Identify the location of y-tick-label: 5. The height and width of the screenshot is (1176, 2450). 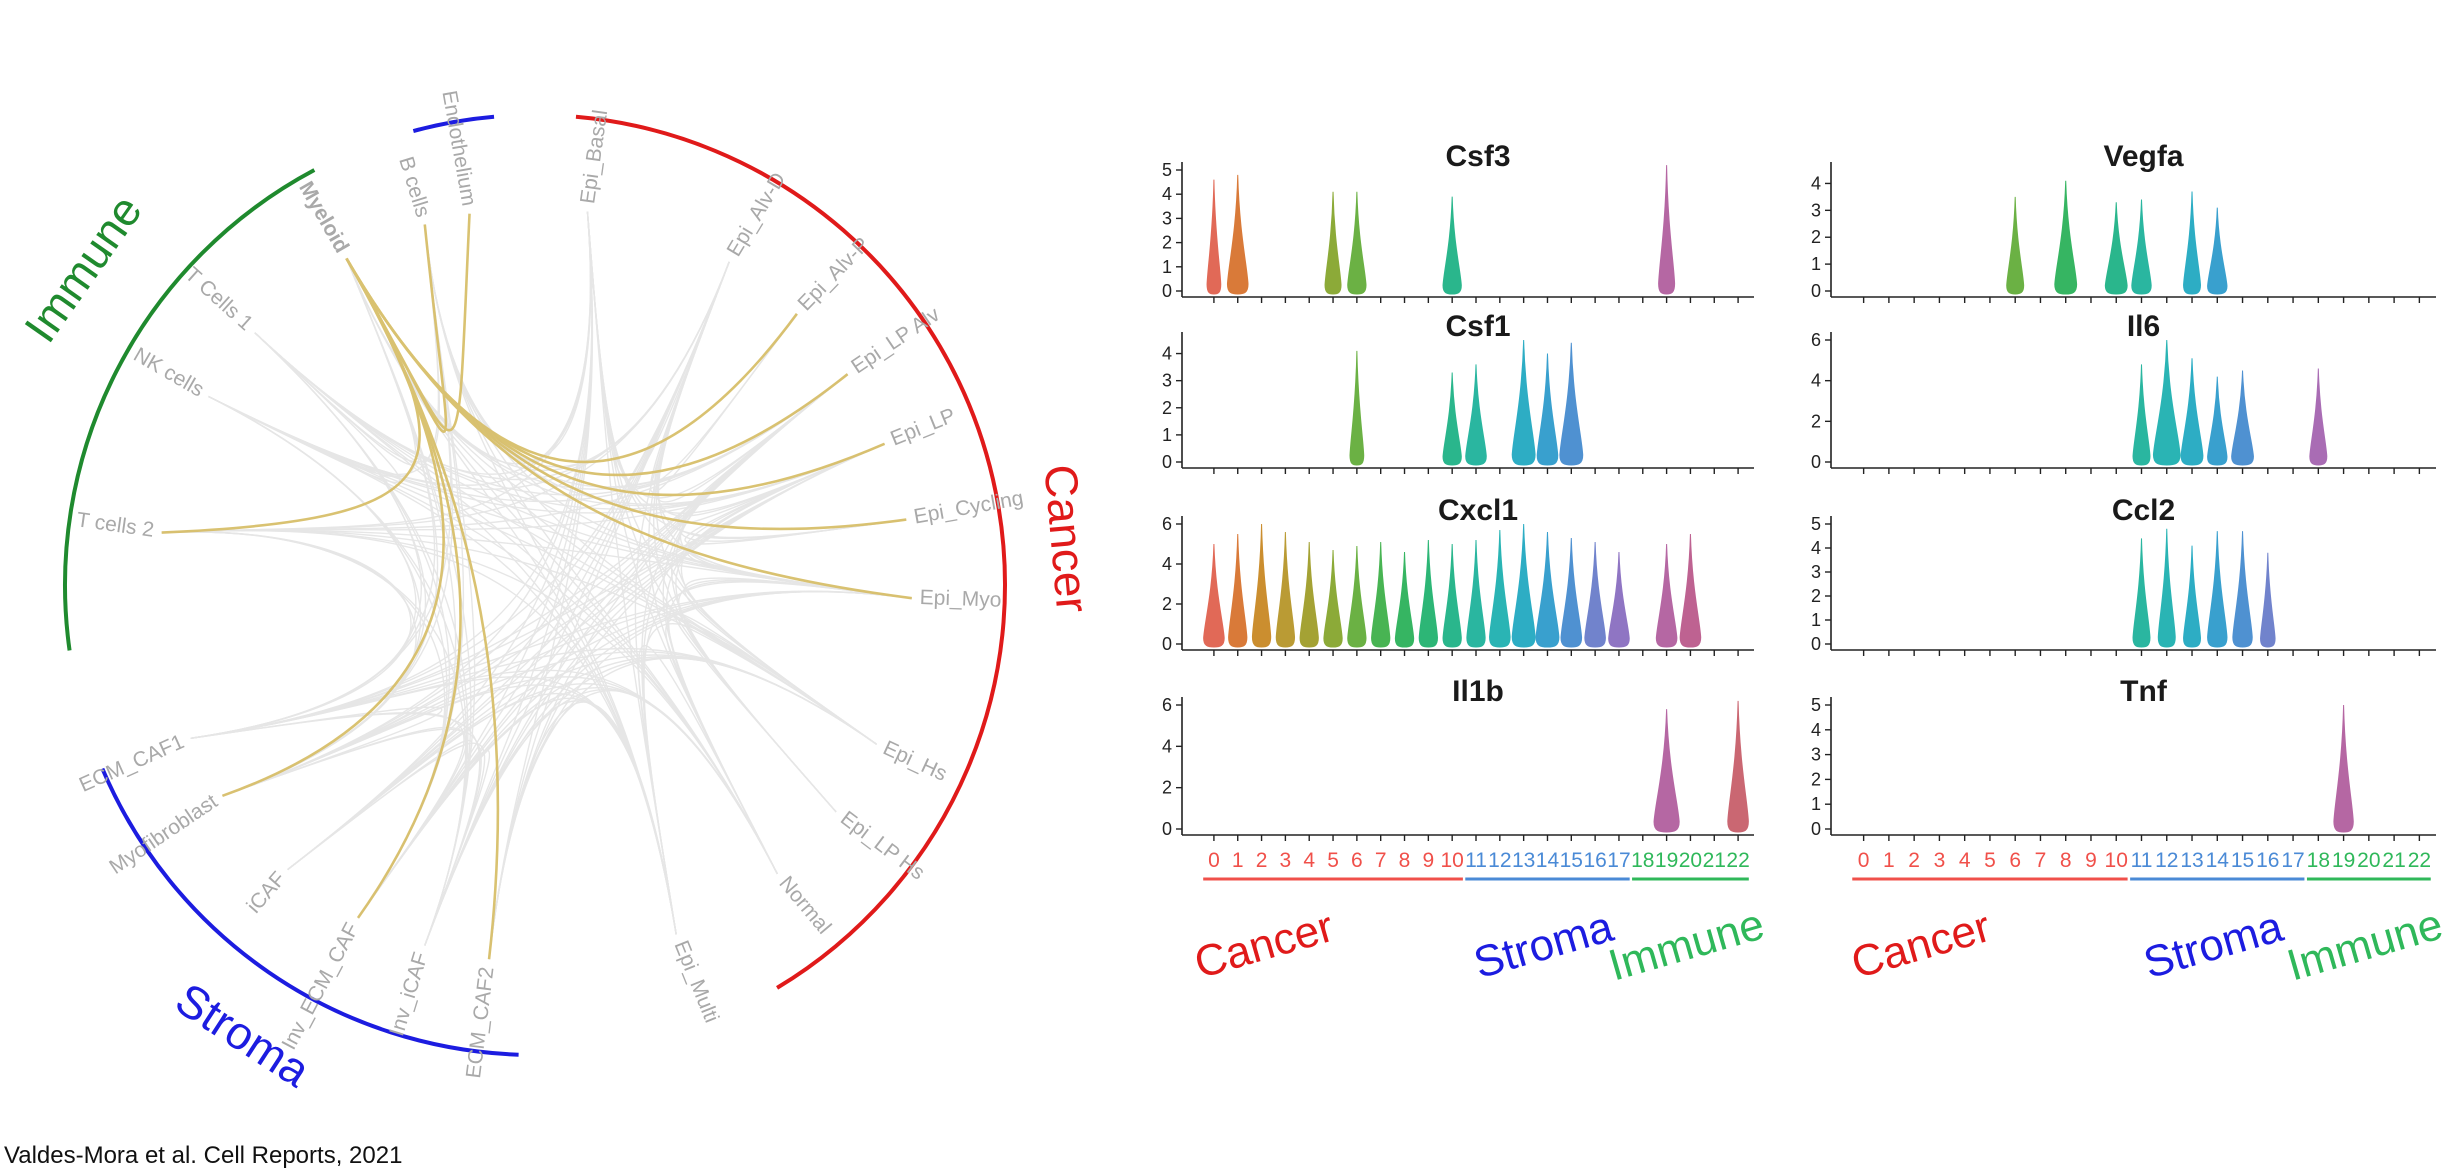
(1816, 705).